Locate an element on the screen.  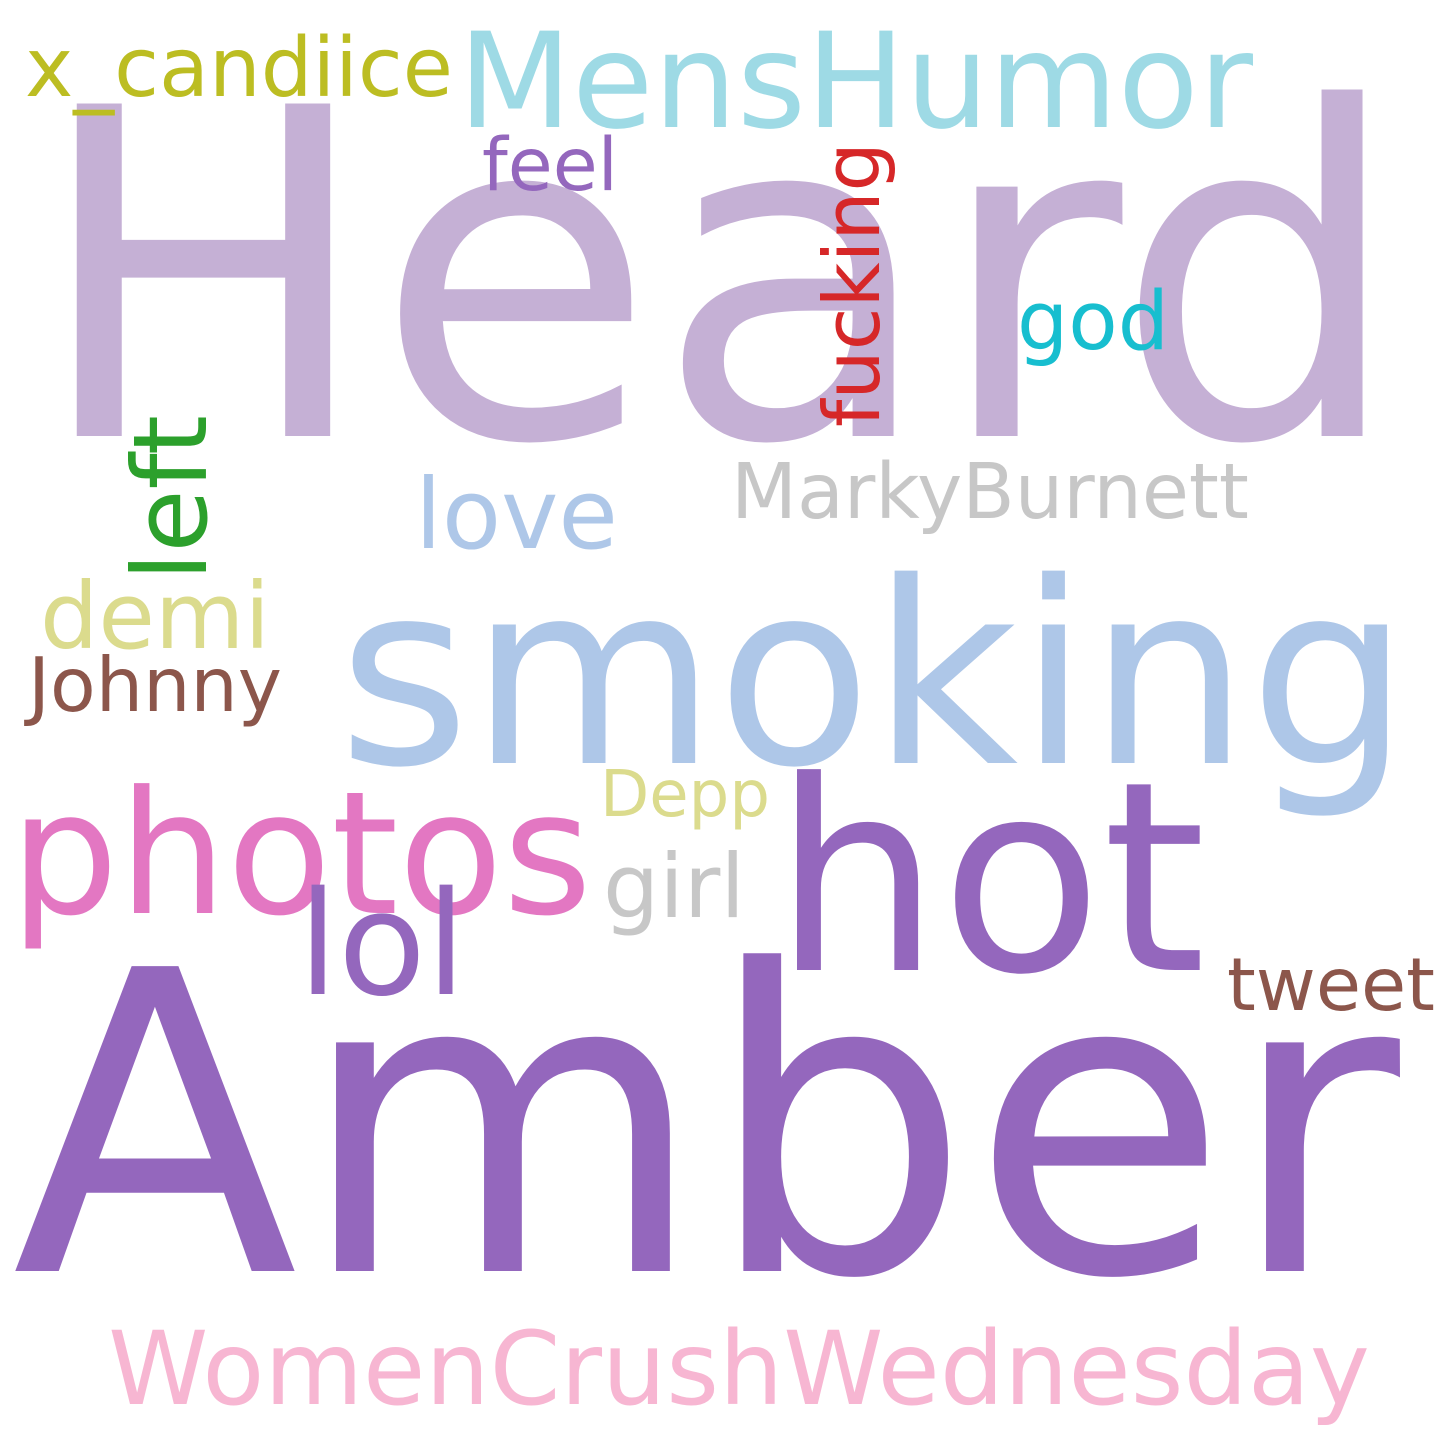
word-fucking: fucking is located at coordinates (852, 284).